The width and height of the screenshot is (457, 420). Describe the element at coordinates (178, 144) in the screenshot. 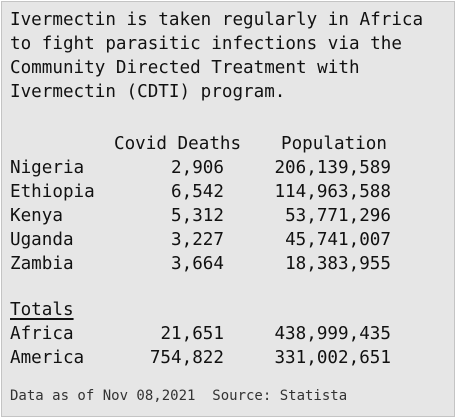

I see `column-header-covid-deaths: Covid Deaths` at that location.